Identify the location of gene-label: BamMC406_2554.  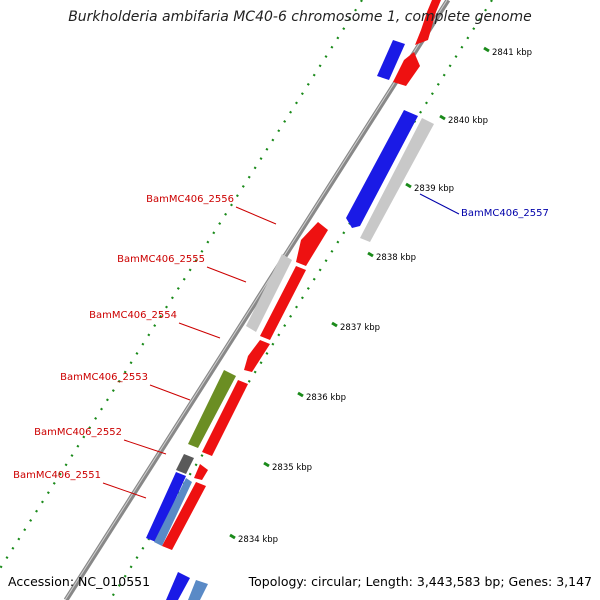
(133, 315).